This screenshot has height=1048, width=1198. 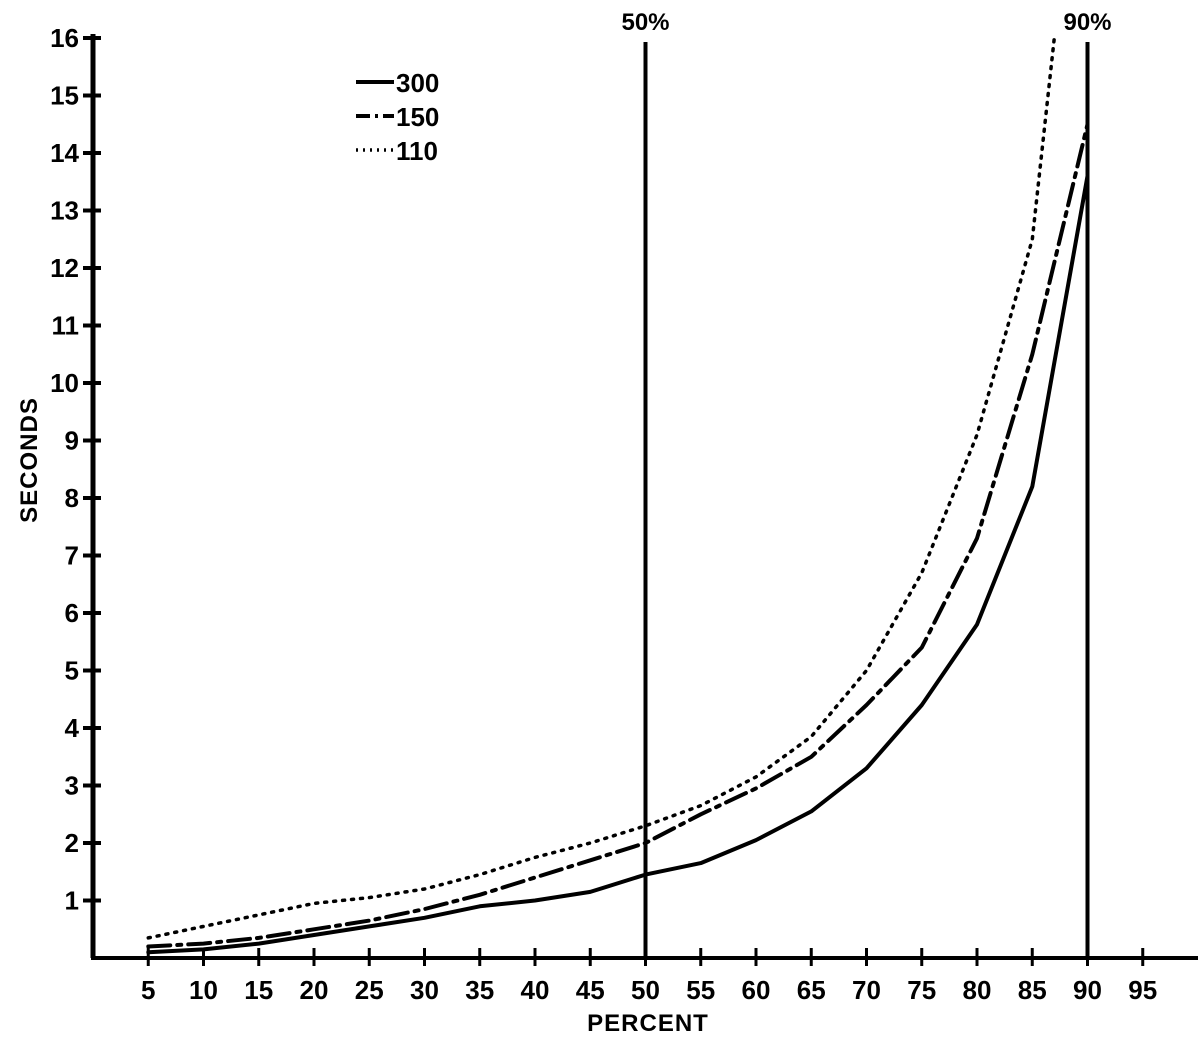 What do you see at coordinates (417, 117) in the screenshot?
I see `legend-label: 150` at bounding box center [417, 117].